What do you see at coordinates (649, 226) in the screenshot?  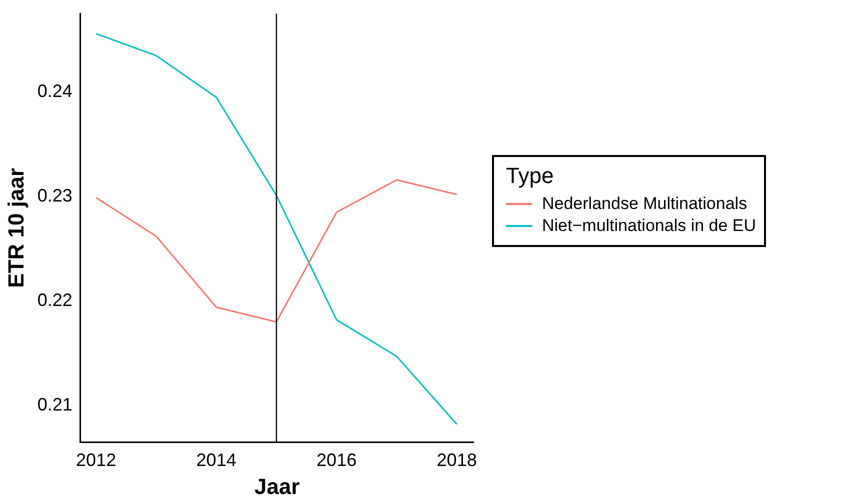 I see `legend-label: Niet−multinationals in de EU` at bounding box center [649, 226].